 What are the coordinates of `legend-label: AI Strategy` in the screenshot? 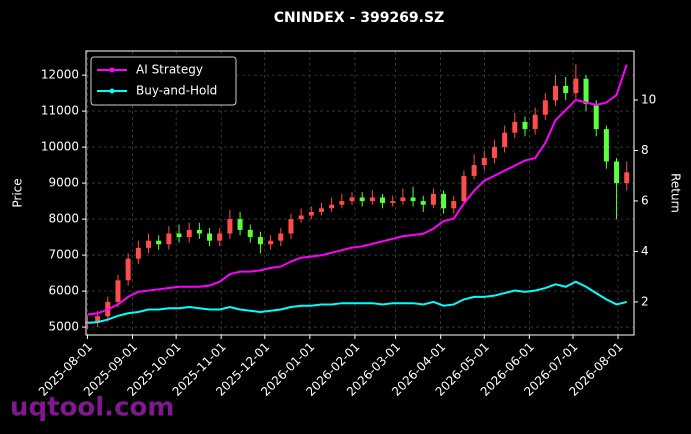 It's located at (169, 70).